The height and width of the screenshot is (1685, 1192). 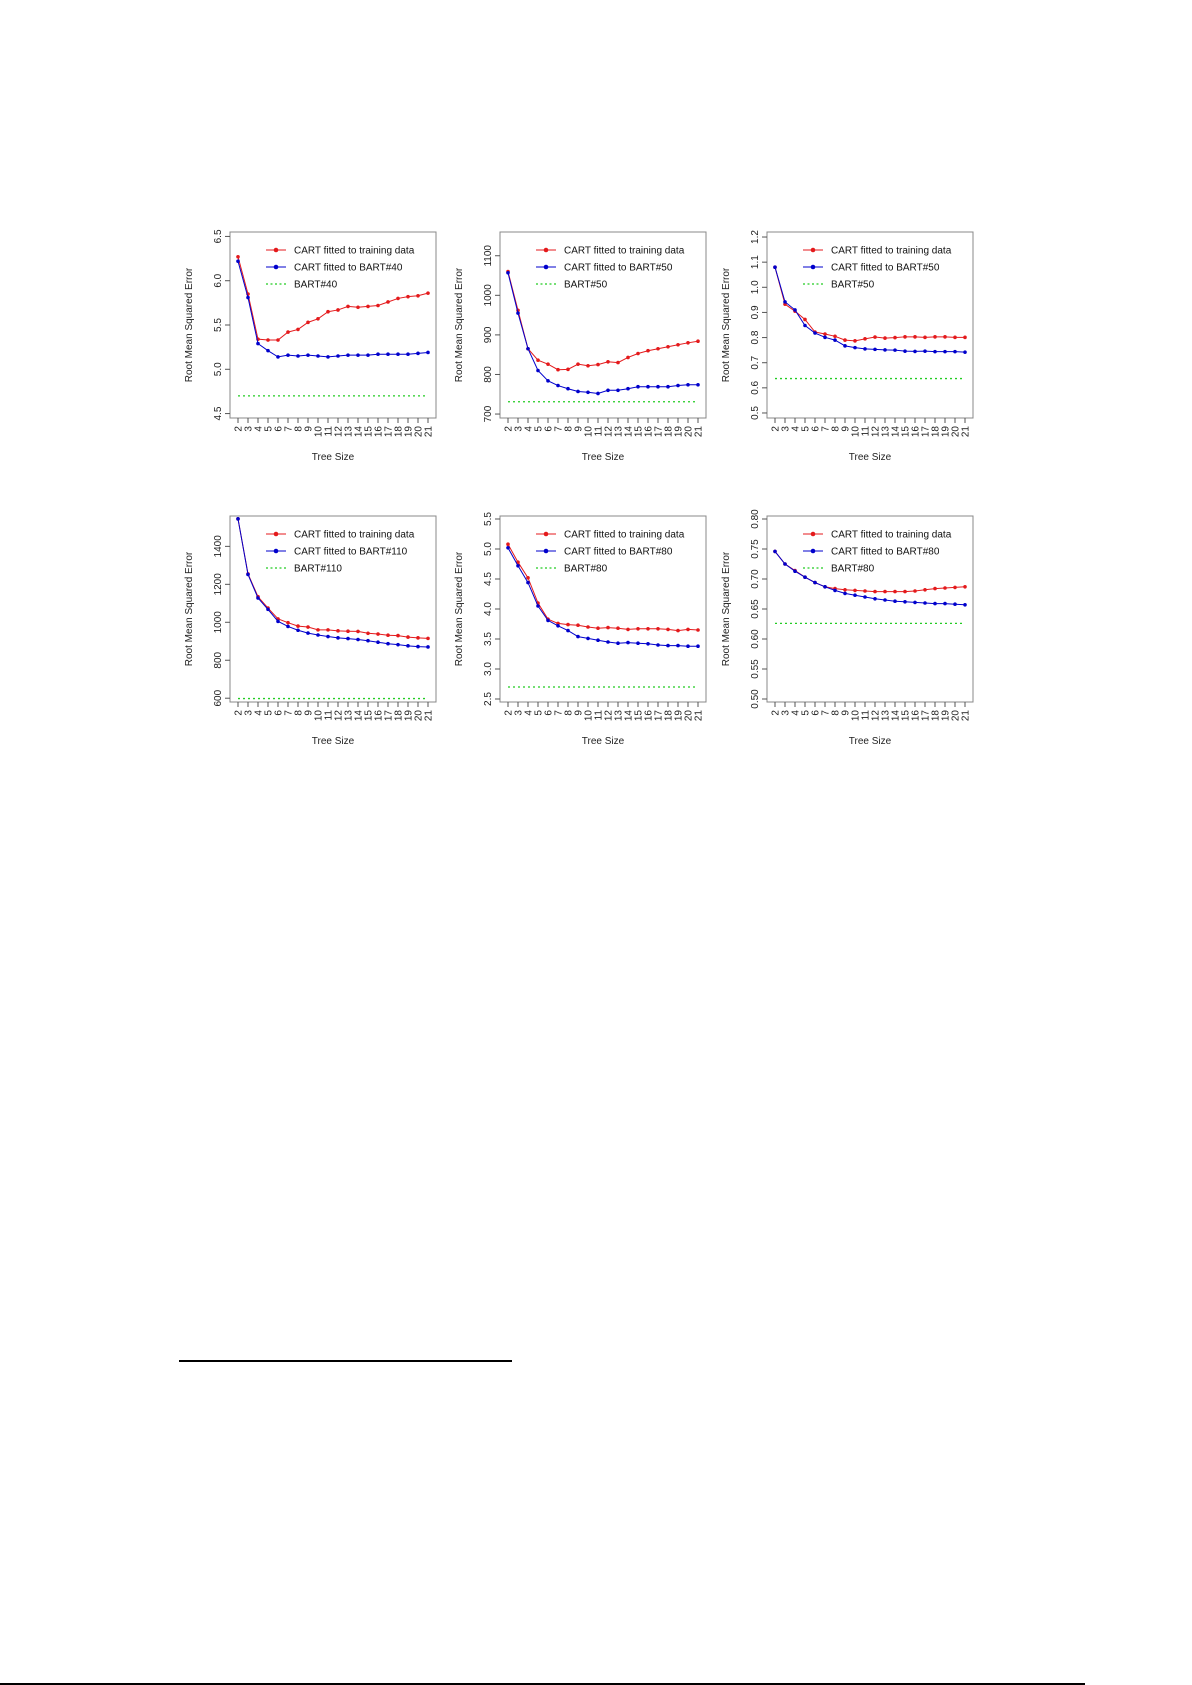 I want to click on y-tick-label: 2.5, so click(x=488, y=699).